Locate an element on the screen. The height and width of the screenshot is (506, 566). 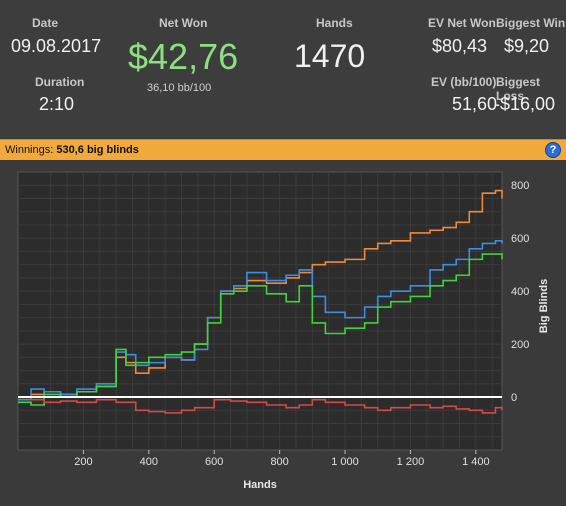
x-tick-label: 400 is located at coordinates (149, 462).